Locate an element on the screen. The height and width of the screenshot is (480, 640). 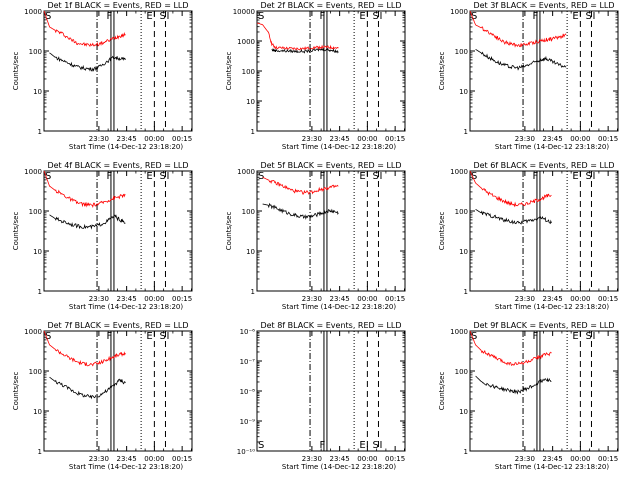
panel-title: Det 3f BLACK = Events, RED = LLD is located at coordinates (543, 5).